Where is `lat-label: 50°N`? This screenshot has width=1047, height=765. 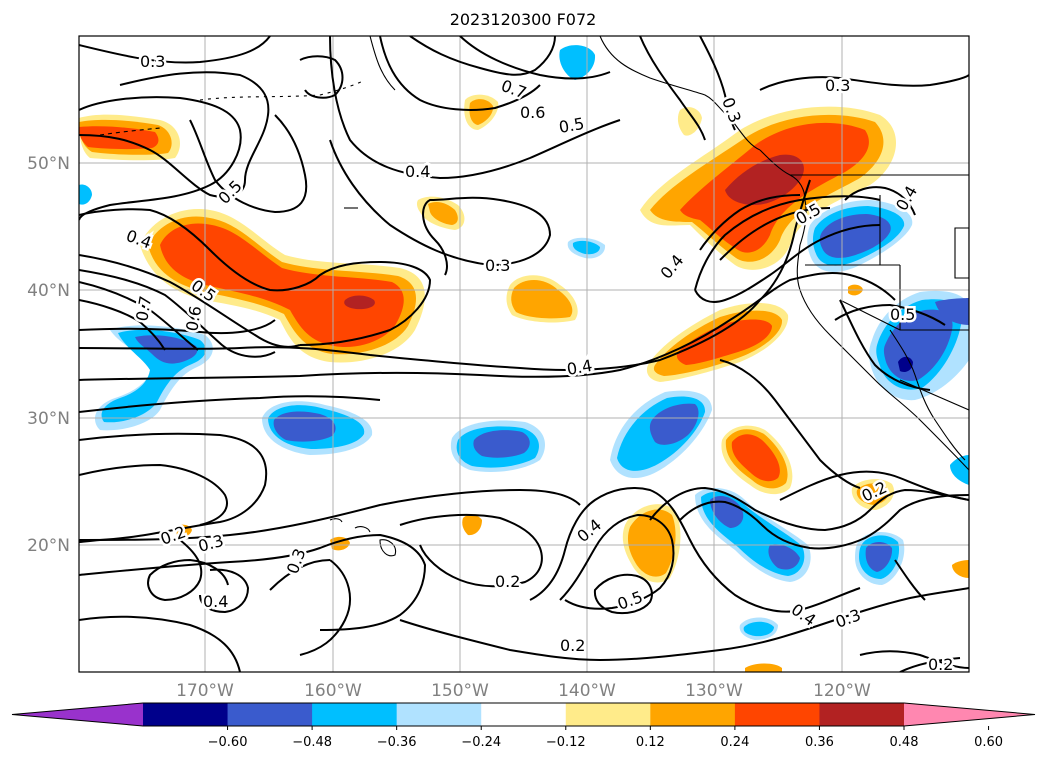
lat-label: 50°N is located at coordinates (48, 164).